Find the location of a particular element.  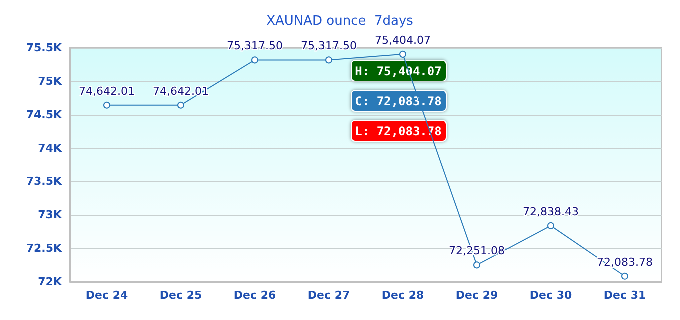

y-tick-label: 74K is located at coordinates (50, 148).